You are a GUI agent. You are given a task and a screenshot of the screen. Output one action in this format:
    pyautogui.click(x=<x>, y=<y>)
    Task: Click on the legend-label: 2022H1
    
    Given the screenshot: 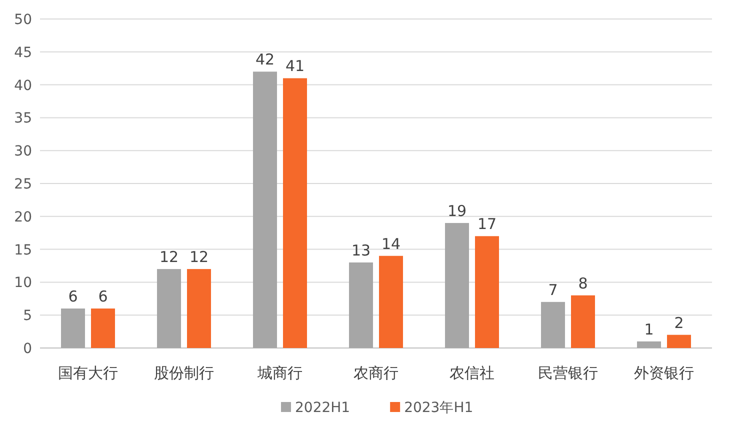 What is the action you would take?
    pyautogui.click(x=322, y=408)
    